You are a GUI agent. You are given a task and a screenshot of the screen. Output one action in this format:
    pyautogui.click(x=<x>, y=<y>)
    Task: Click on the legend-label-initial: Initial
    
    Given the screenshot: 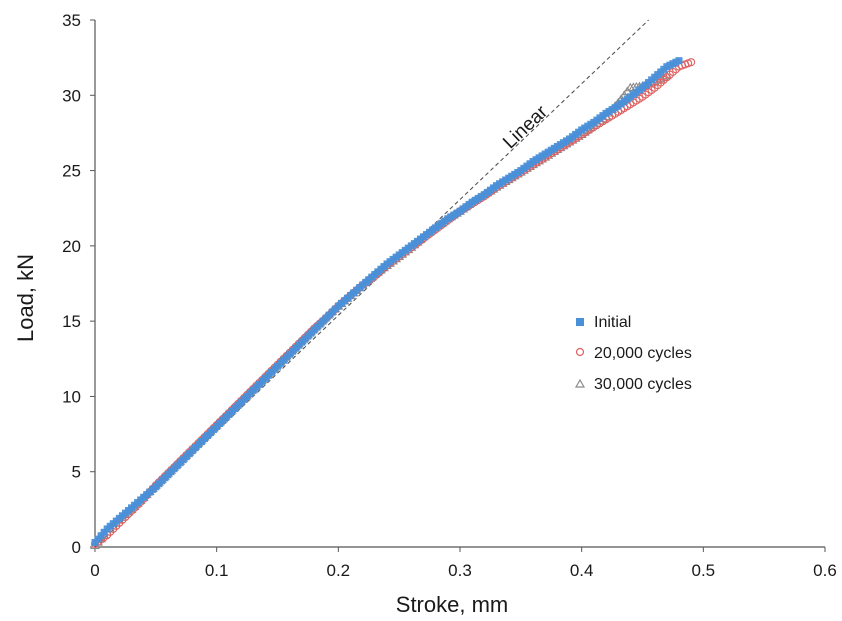 What is the action you would take?
    pyautogui.click(x=612, y=322)
    